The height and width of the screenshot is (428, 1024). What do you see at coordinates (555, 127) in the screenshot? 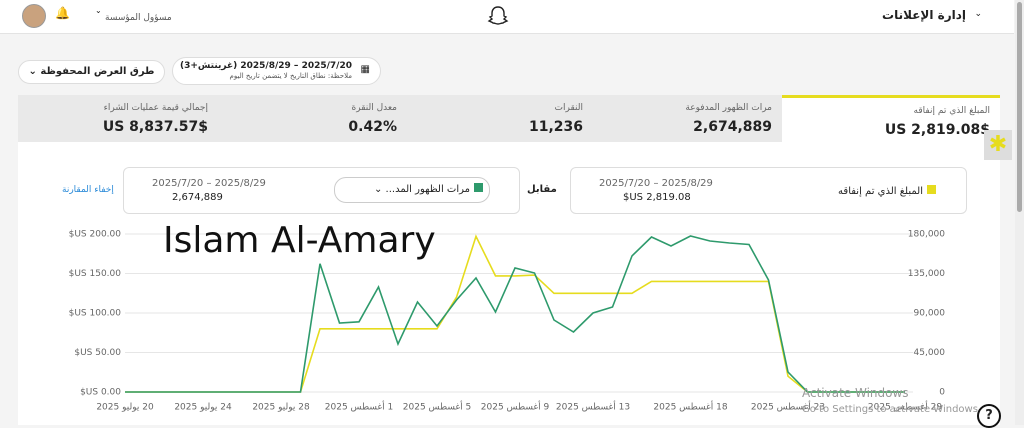
I see `metric-value: 11,236` at bounding box center [555, 127].